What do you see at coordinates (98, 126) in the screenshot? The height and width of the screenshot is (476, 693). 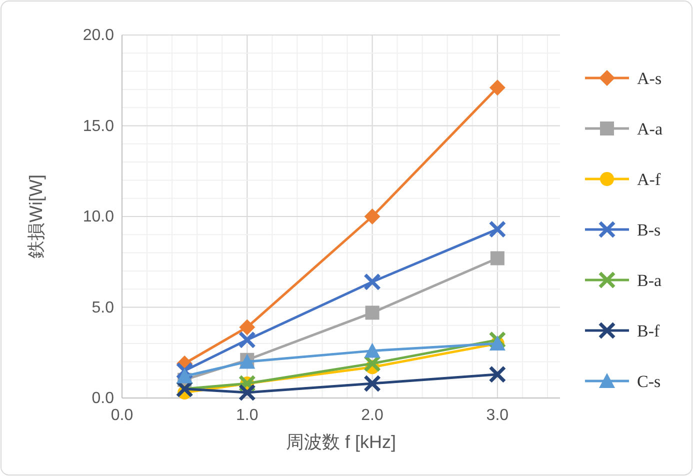 I see `y-tick-label: 15.0` at bounding box center [98, 126].